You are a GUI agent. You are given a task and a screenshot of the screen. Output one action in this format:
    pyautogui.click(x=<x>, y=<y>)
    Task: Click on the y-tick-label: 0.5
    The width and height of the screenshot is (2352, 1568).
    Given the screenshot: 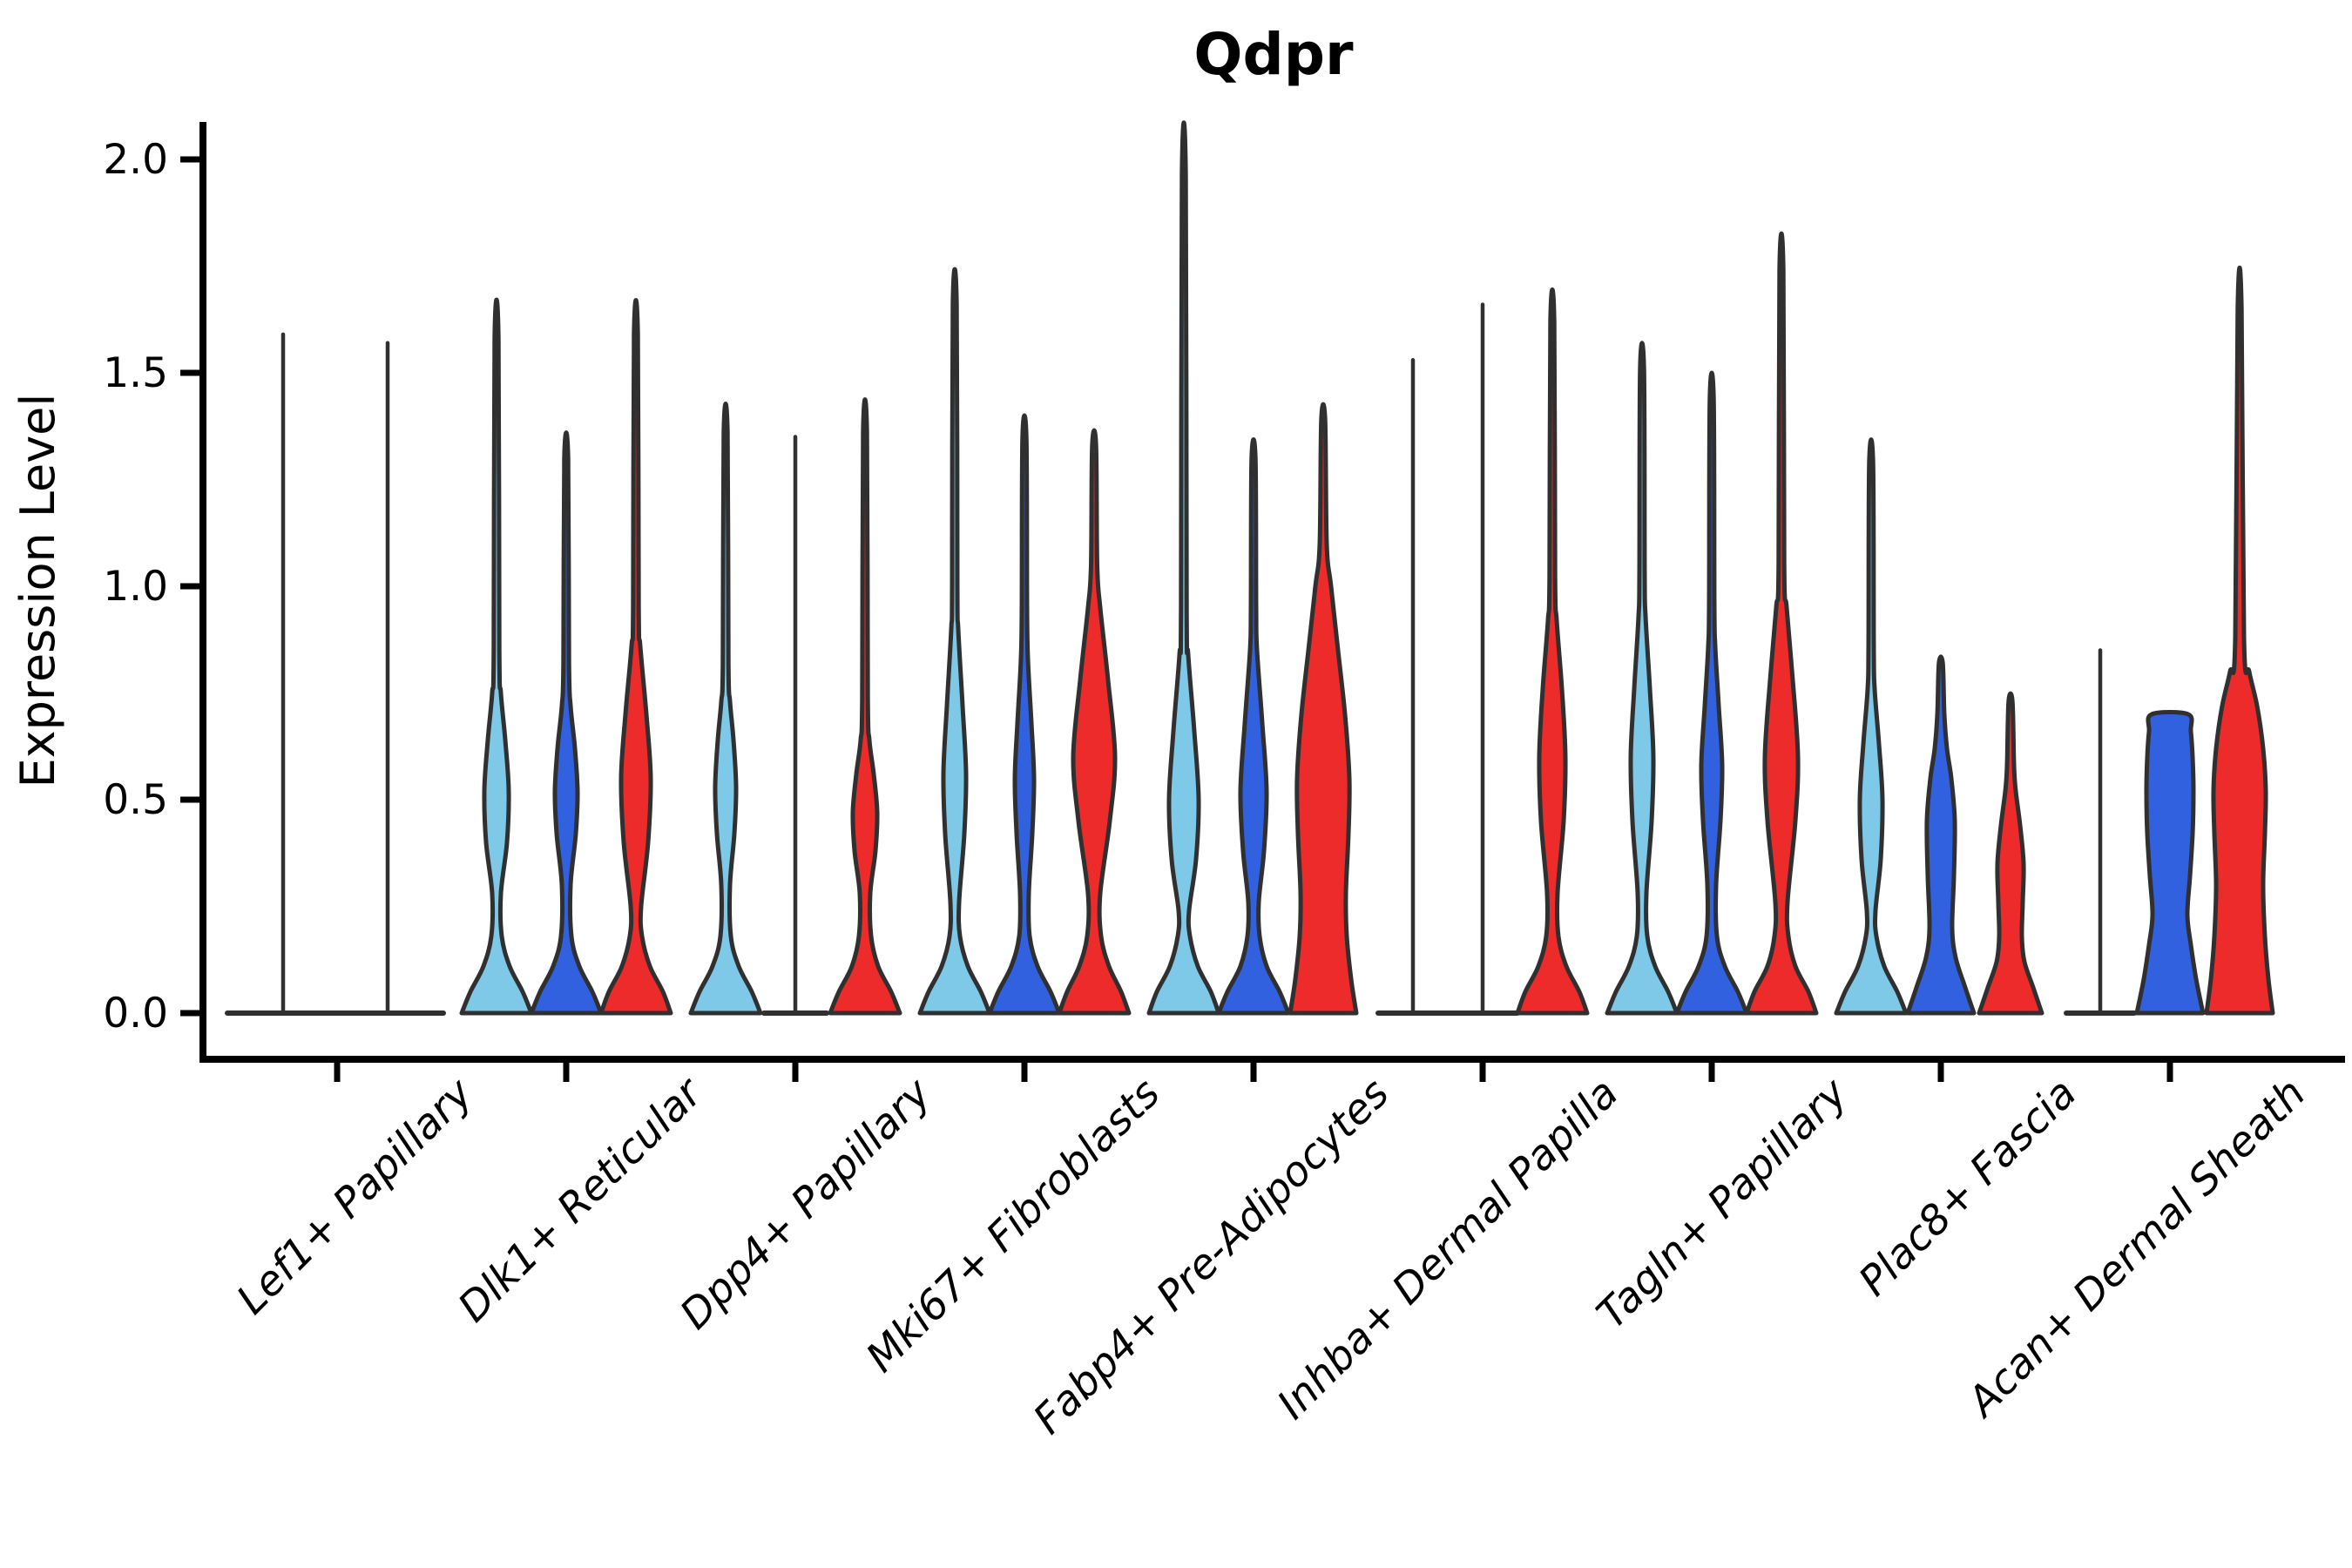 What is the action you would take?
    pyautogui.click(x=135, y=800)
    